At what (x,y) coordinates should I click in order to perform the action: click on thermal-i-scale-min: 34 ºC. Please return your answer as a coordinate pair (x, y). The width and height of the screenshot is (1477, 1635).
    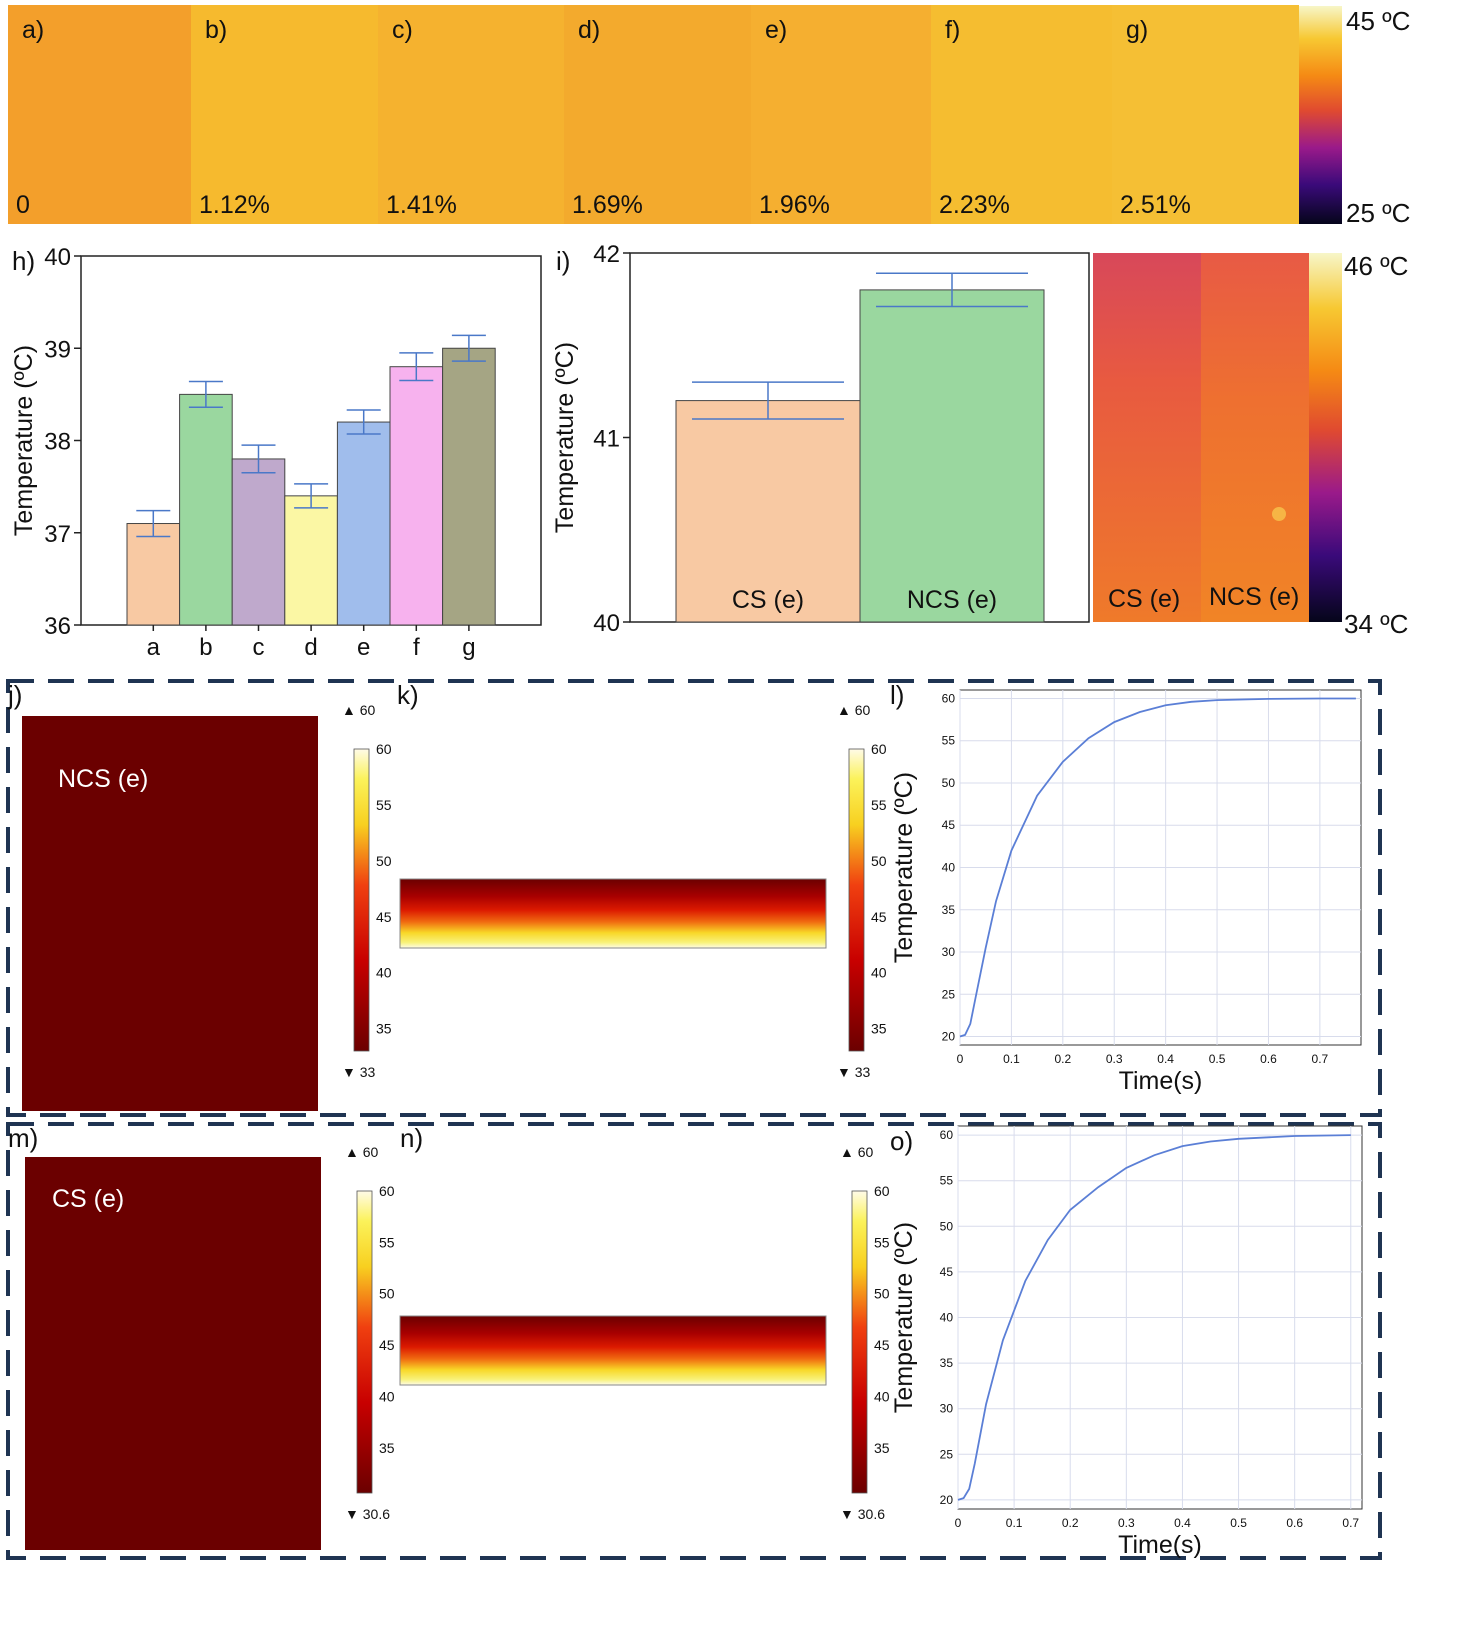
    Looking at the image, I should click on (1376, 624).